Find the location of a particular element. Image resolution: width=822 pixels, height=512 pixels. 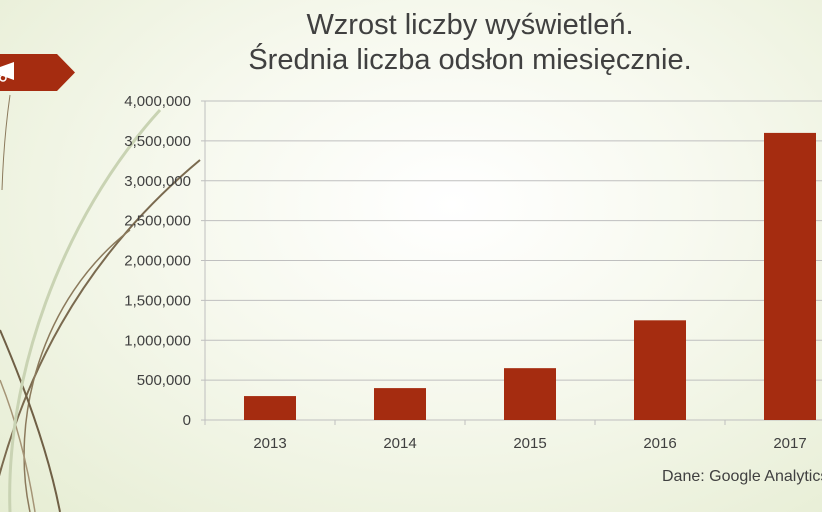

megaphone-icon is located at coordinates (7, 72).